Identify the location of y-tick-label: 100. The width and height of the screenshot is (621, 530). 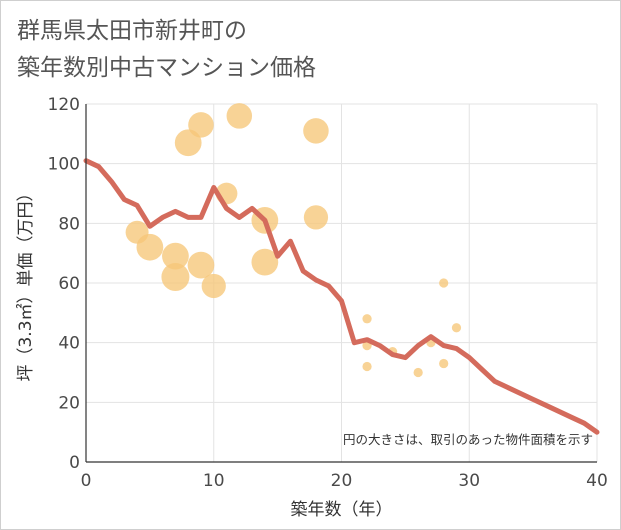
(64, 165).